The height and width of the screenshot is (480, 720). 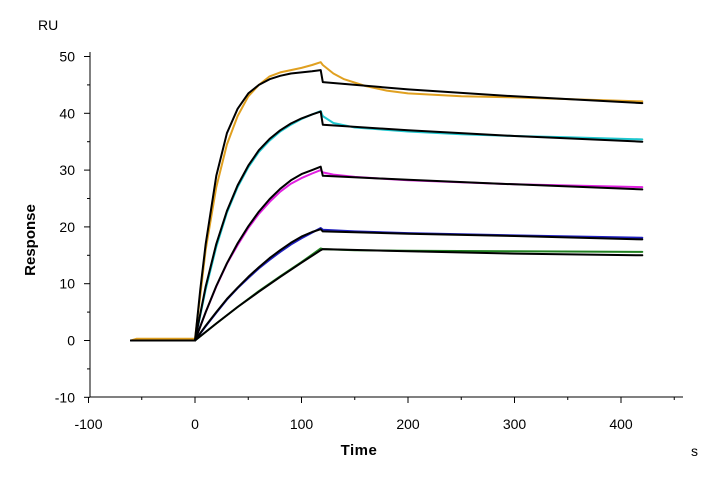 What do you see at coordinates (67, 227) in the screenshot?
I see `y-tick-label: 20` at bounding box center [67, 227].